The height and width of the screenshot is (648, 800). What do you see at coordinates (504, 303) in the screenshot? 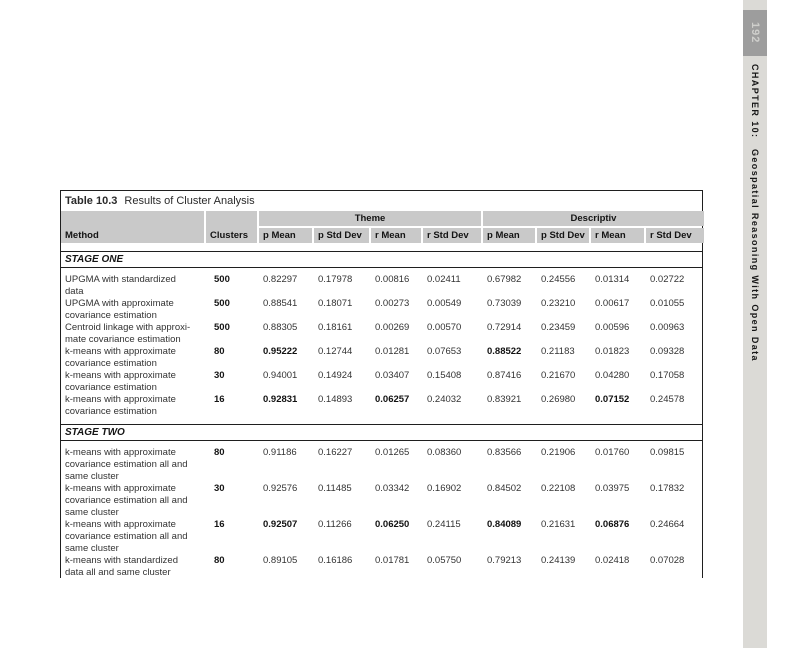
I see `value-cell: 0.73039` at bounding box center [504, 303].